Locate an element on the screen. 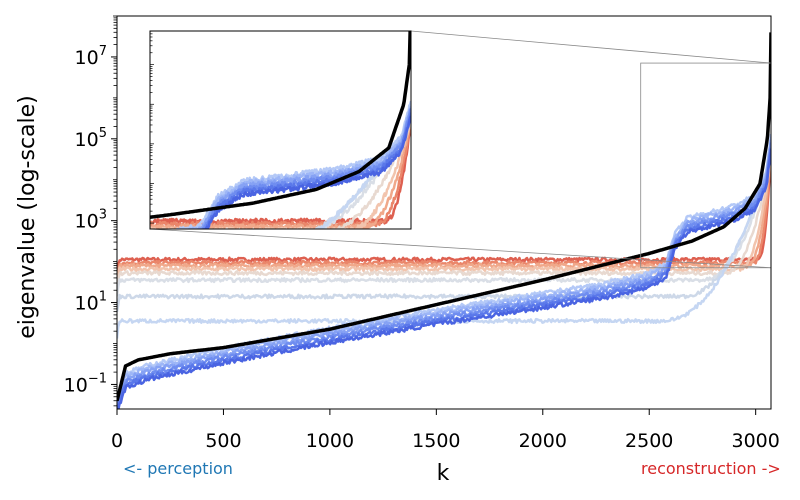 The width and height of the screenshot is (800, 500). x-tick-label: 1500 is located at coordinates (436, 441).